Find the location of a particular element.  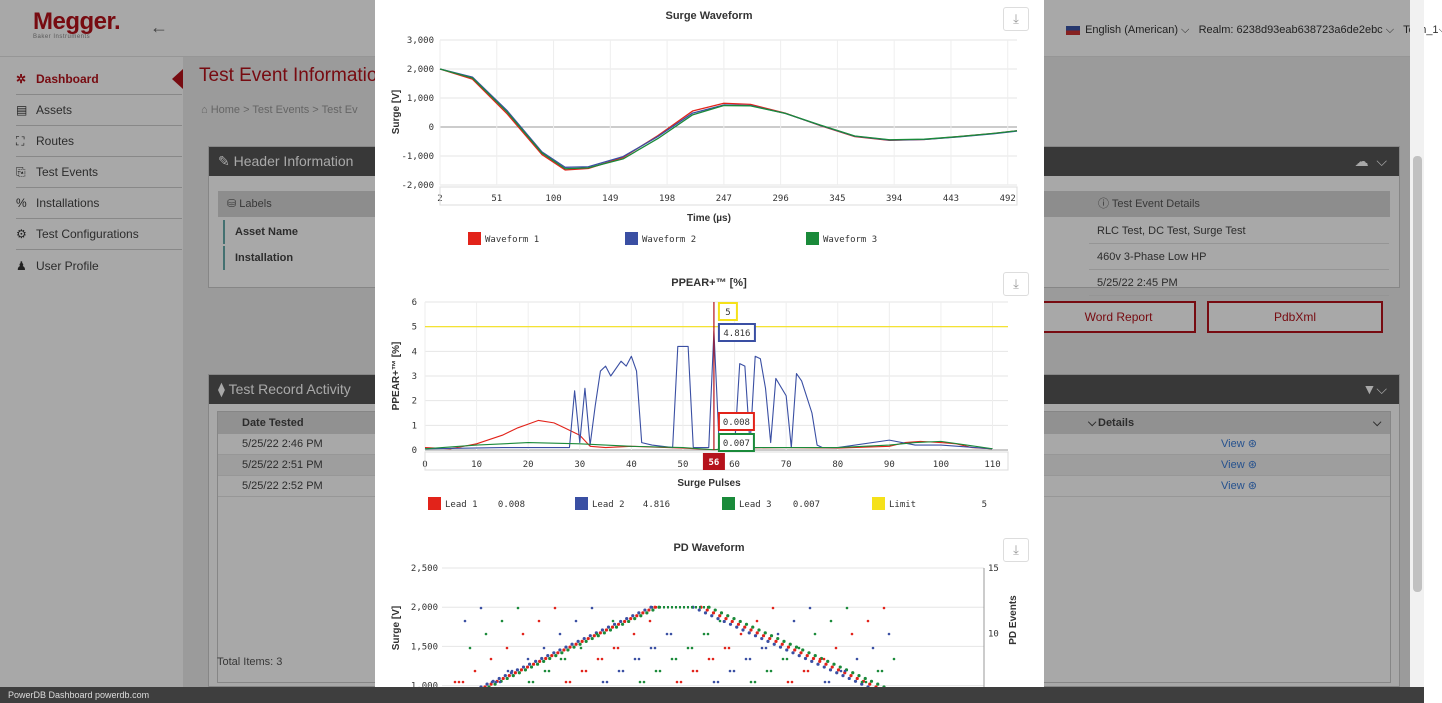

sidebar-item-installations: % Installations is located at coordinates (99, 203).